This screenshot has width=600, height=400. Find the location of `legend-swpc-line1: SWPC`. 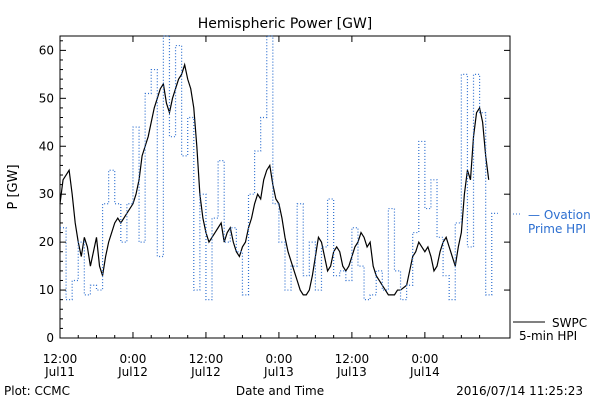

legend-swpc-line1: SWPC is located at coordinates (569, 323).